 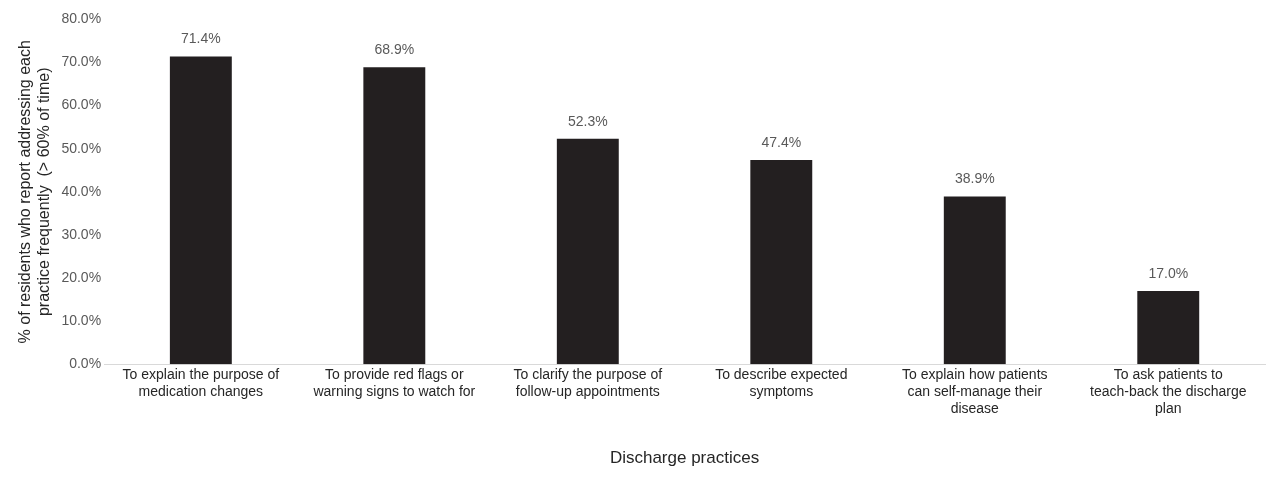 What do you see at coordinates (85, 363) in the screenshot?
I see `y-tick-label: 0.0%` at bounding box center [85, 363].